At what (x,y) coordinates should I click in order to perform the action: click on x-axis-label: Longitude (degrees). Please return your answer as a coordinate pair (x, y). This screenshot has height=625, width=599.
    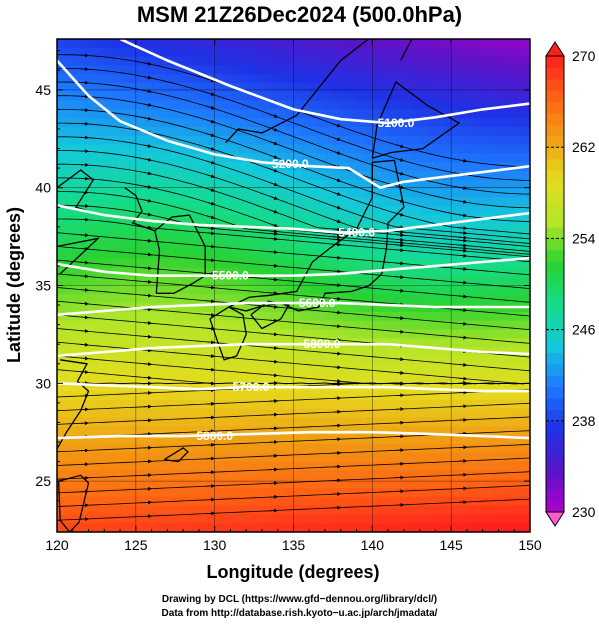
    Looking at the image, I should click on (292, 572).